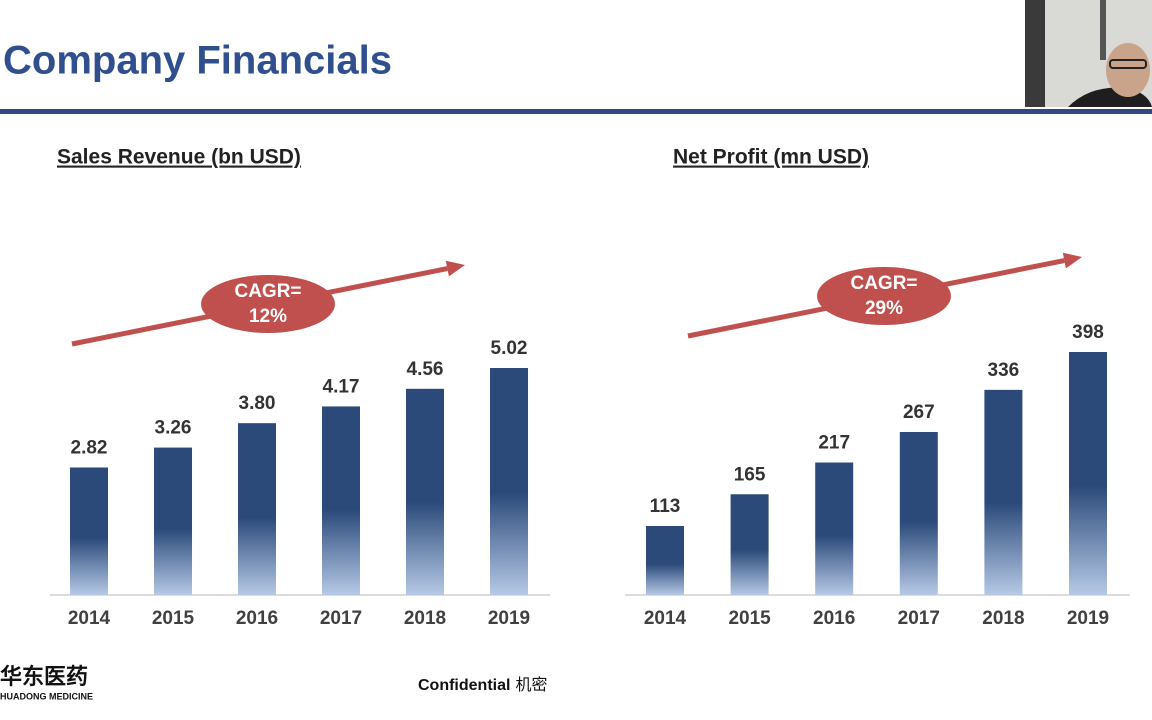 The image size is (1152, 720). What do you see at coordinates (425, 369) in the screenshot?
I see `value-label: 4.56` at bounding box center [425, 369].